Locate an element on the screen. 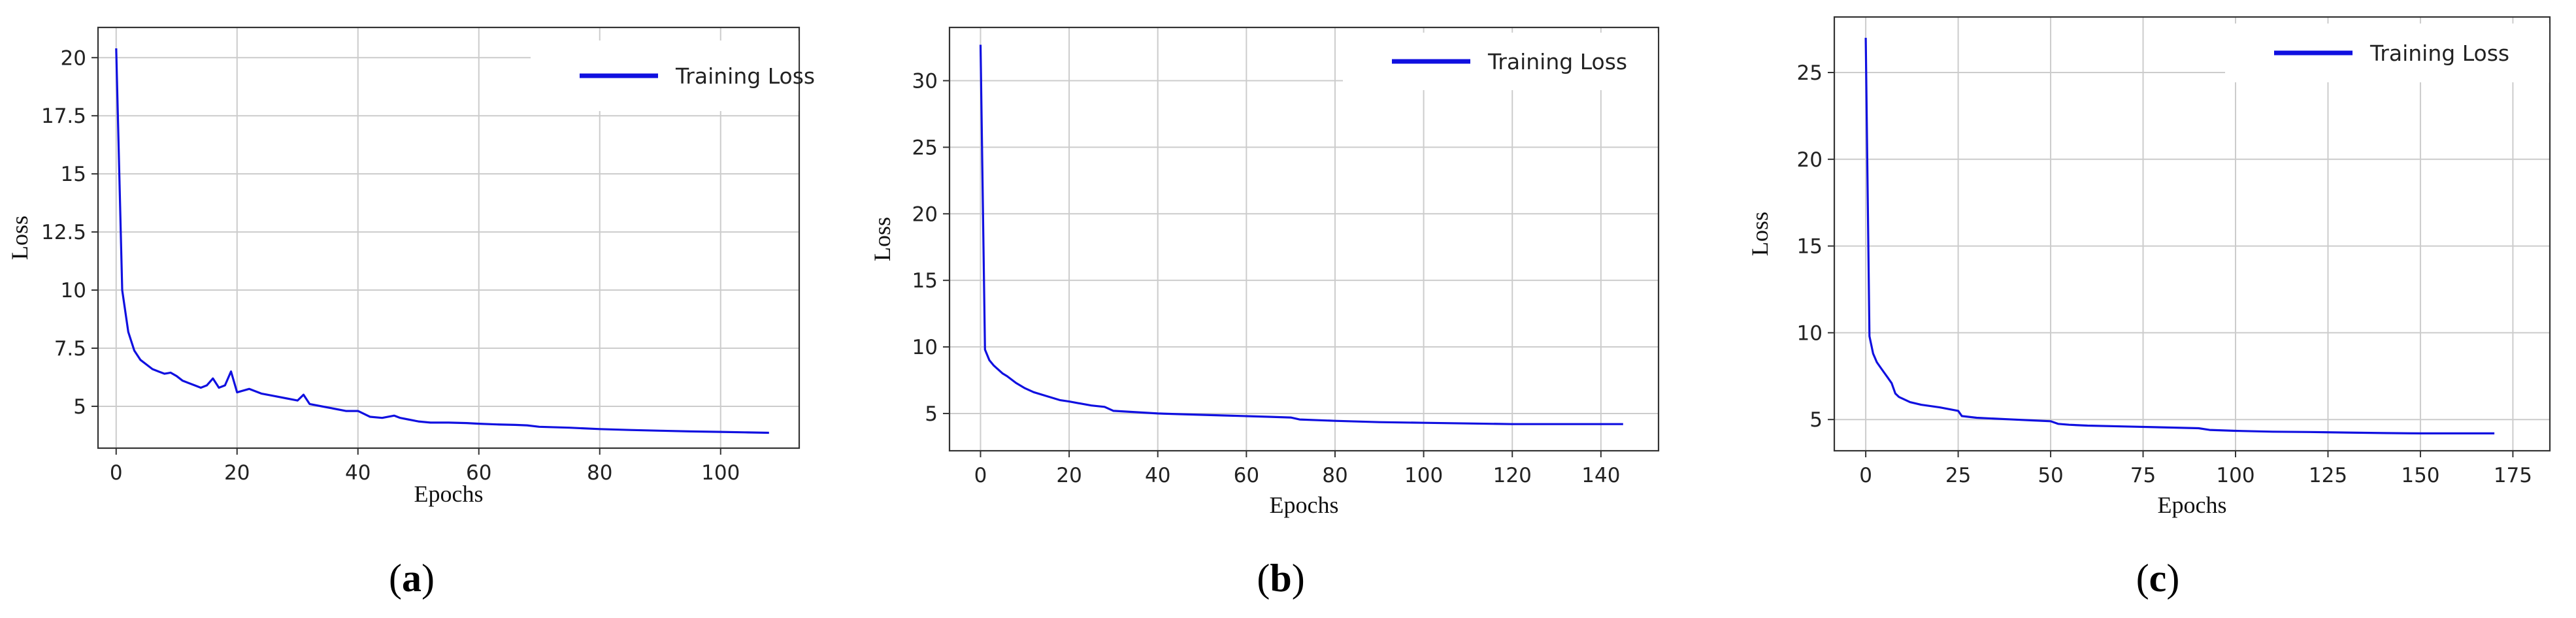 This screenshot has width=2576, height=618. panel-letter: c is located at coordinates (2158, 578).